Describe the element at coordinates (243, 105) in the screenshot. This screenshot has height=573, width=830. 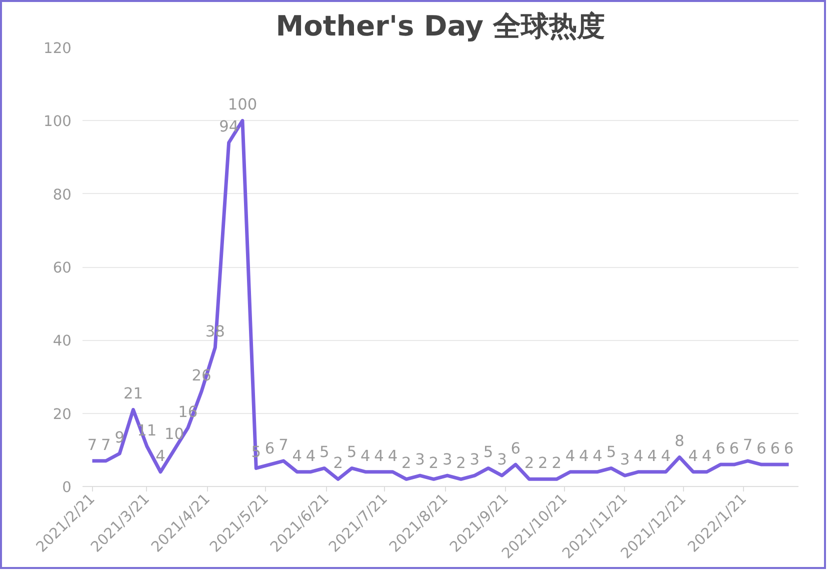
I see `data-label: 100` at that location.